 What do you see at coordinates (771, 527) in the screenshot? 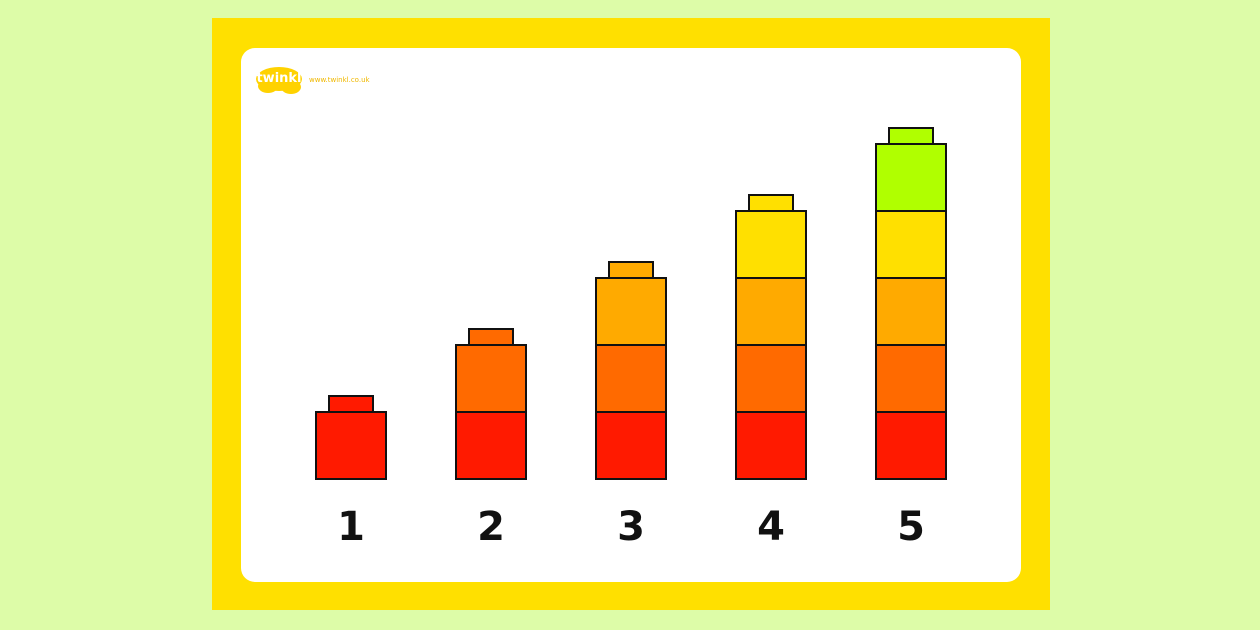
I see `column-label: 4` at bounding box center [771, 527].